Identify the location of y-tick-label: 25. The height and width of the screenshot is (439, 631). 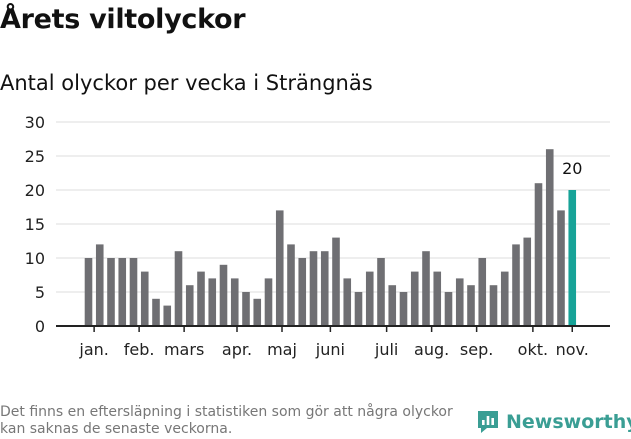
(35, 156).